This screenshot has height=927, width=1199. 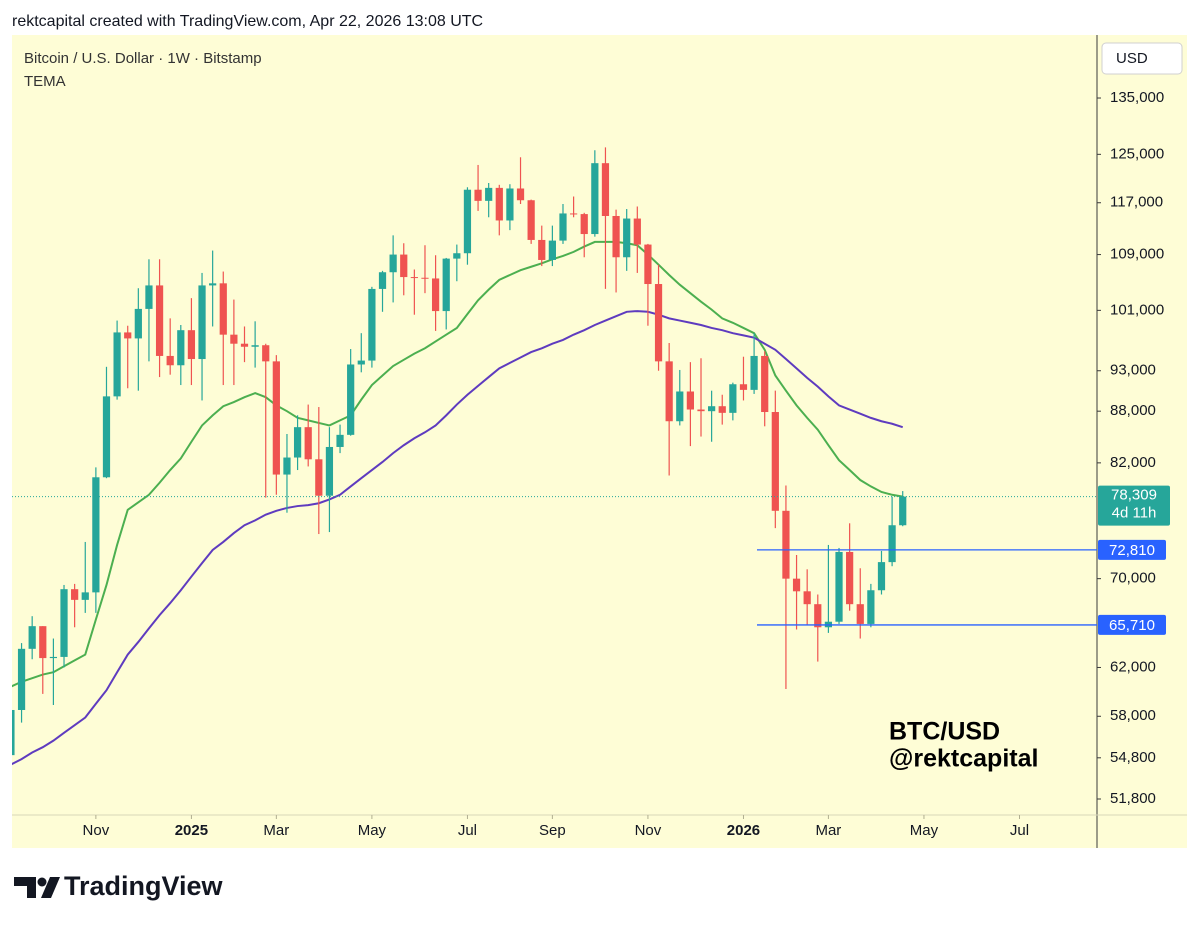 I want to click on y-tick-label: 58,000, so click(x=1133, y=715).